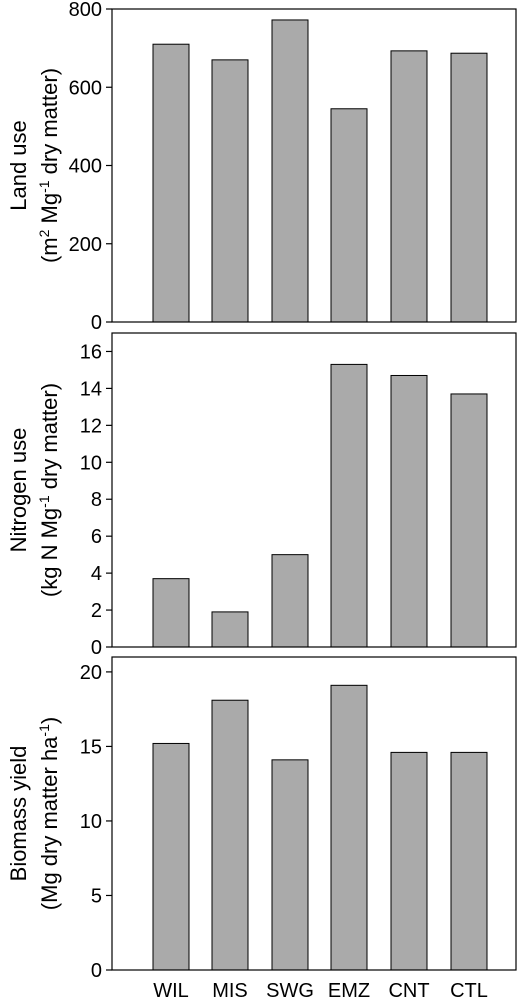  I want to click on x-category-label: WIL, so click(171, 990).